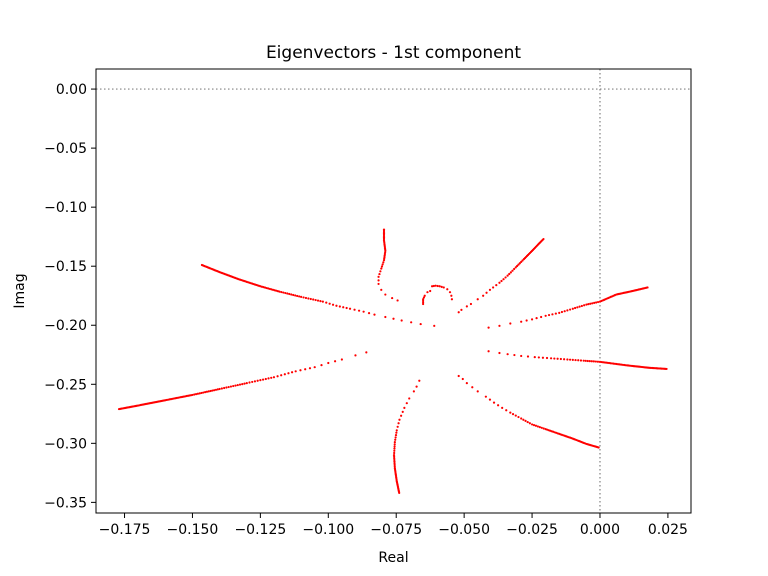  What do you see at coordinates (65, 267) in the screenshot?
I see `y-tick-label: −0.15` at bounding box center [65, 267].